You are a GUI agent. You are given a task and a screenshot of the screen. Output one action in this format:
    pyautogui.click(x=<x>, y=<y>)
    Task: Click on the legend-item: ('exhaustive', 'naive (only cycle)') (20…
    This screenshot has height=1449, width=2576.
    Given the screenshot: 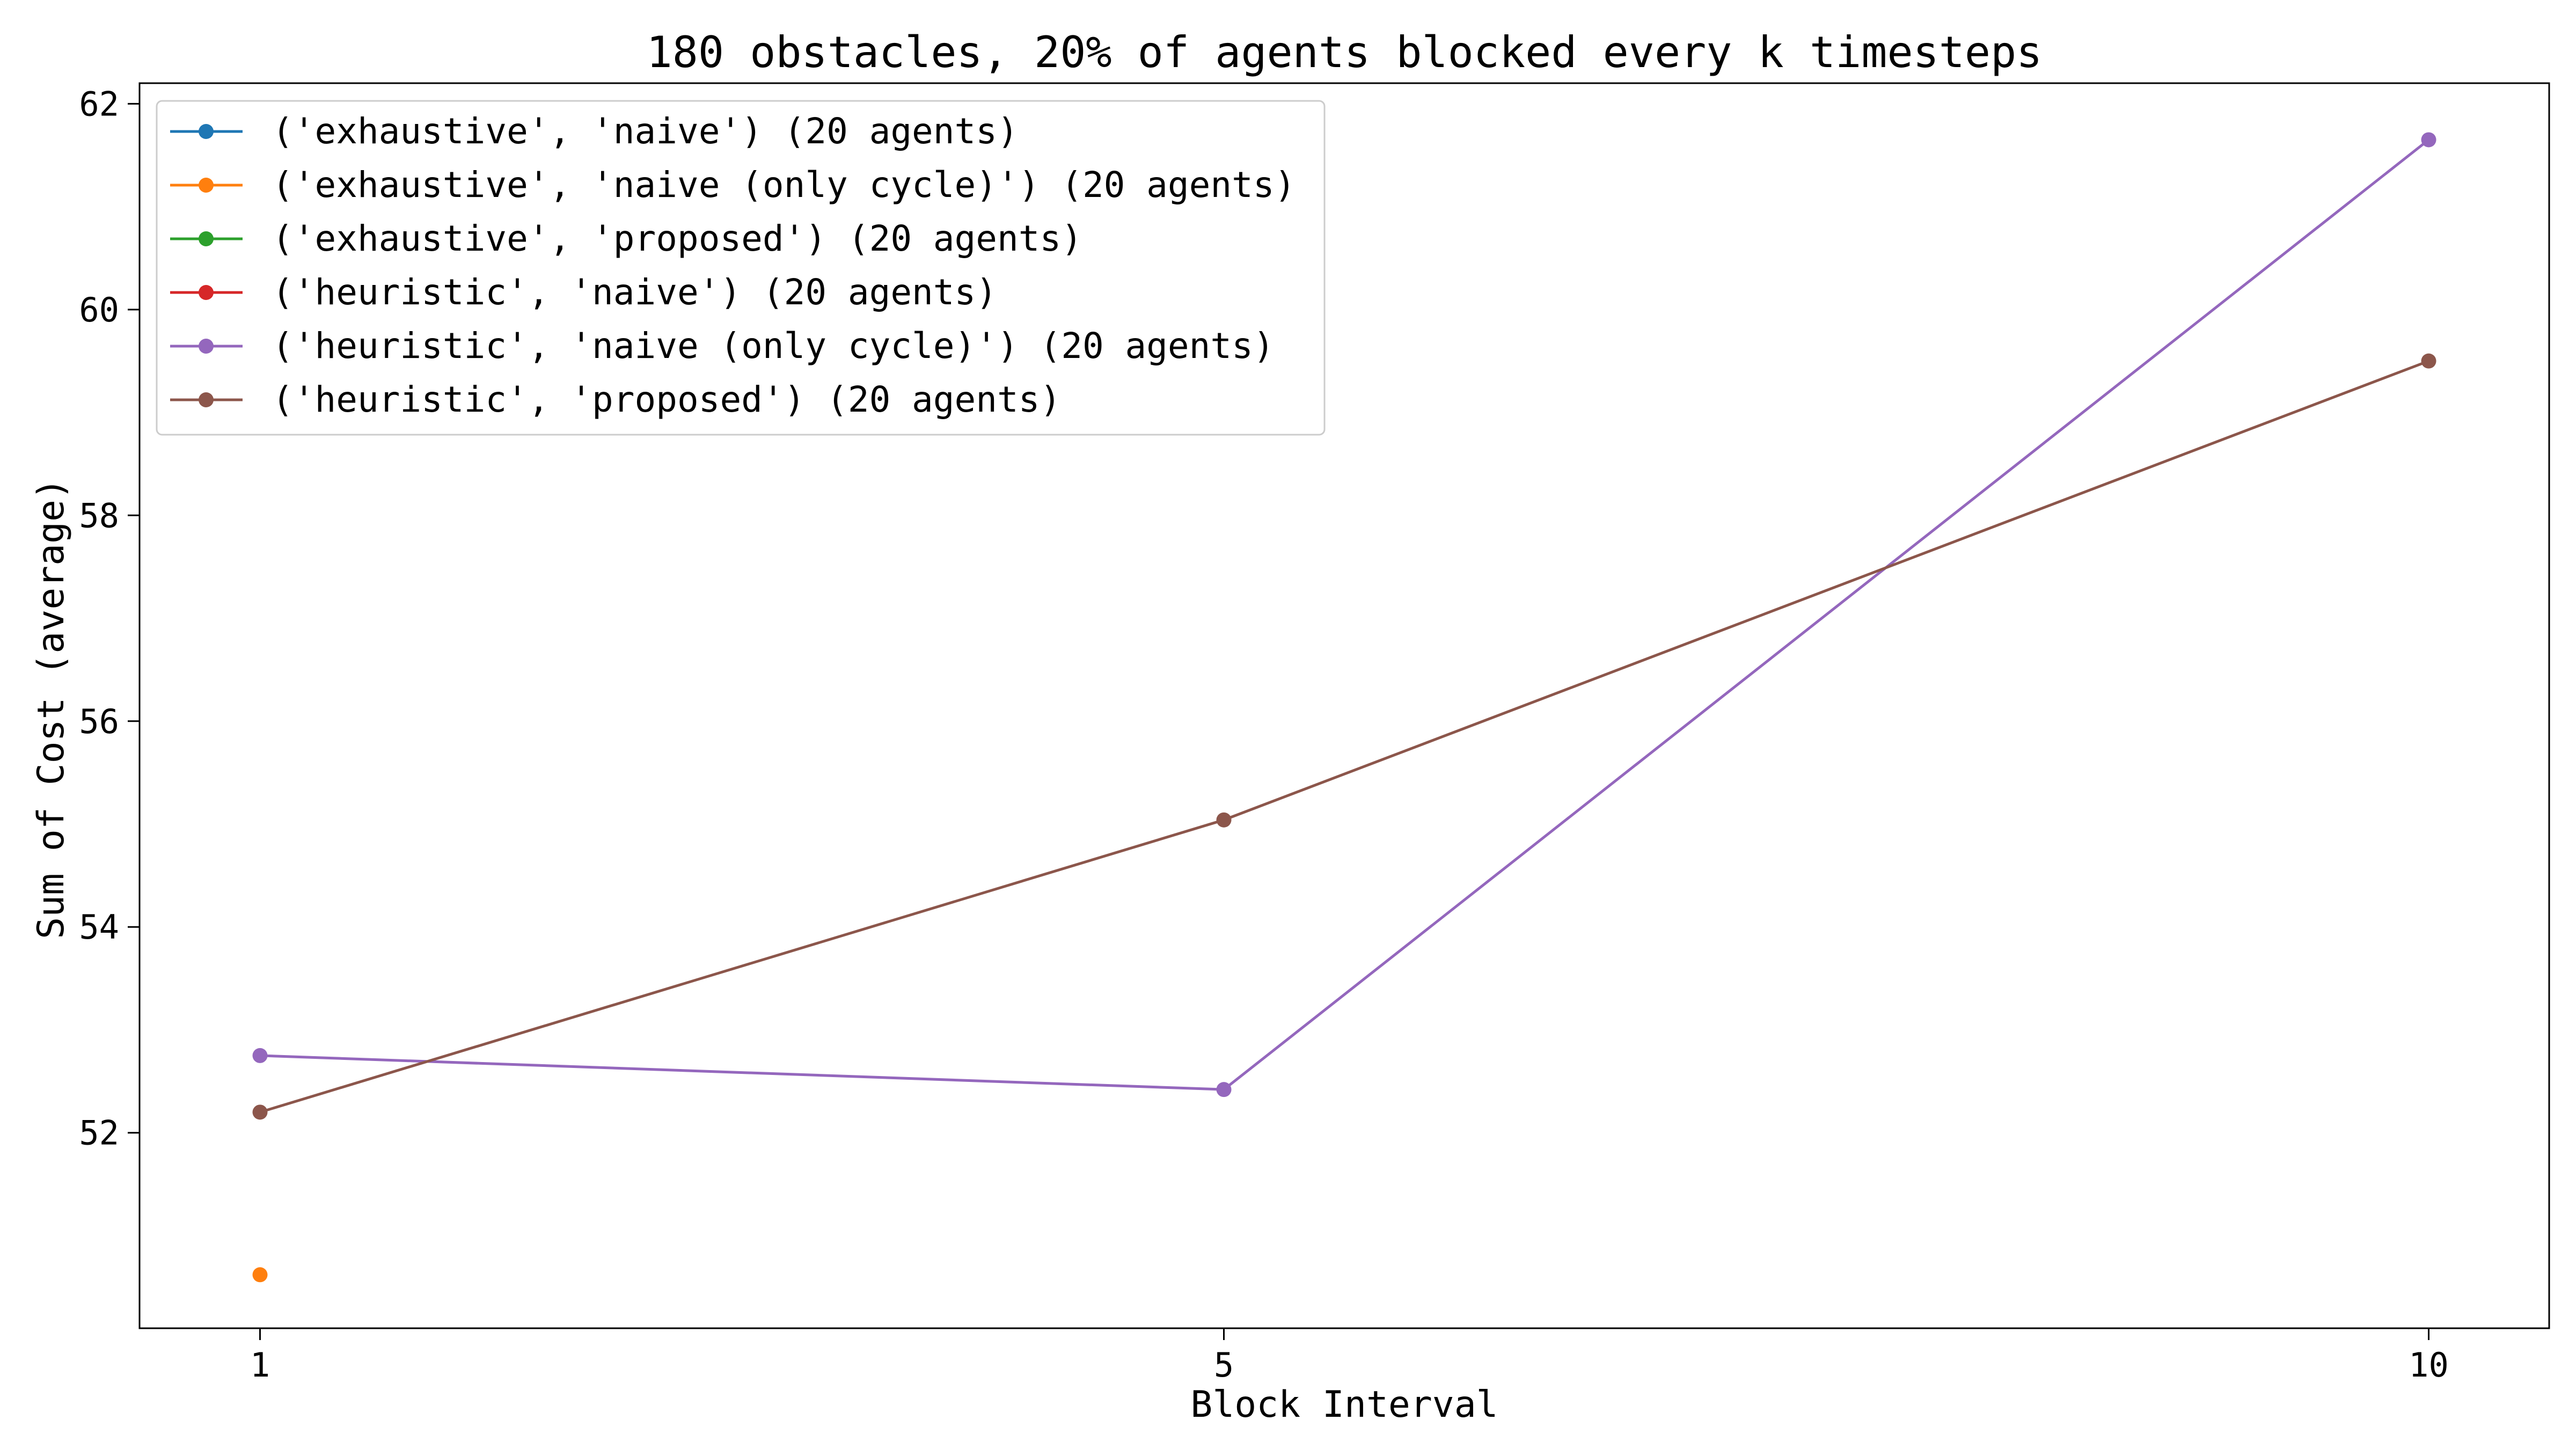 What is the action you would take?
    pyautogui.click(x=733, y=185)
    